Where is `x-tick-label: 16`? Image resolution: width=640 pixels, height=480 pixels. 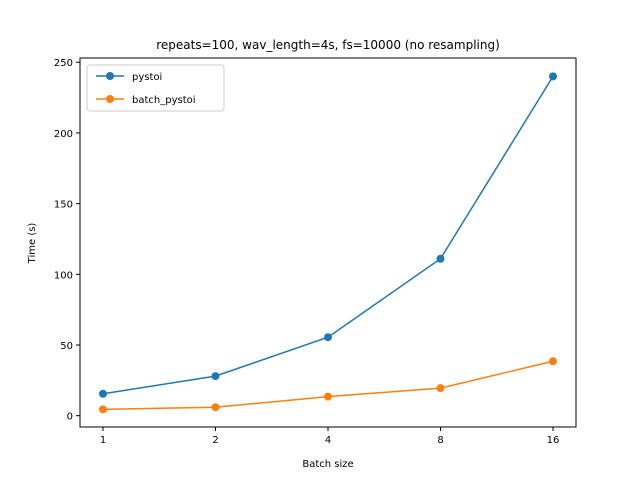 x-tick-label: 16 is located at coordinates (553, 440).